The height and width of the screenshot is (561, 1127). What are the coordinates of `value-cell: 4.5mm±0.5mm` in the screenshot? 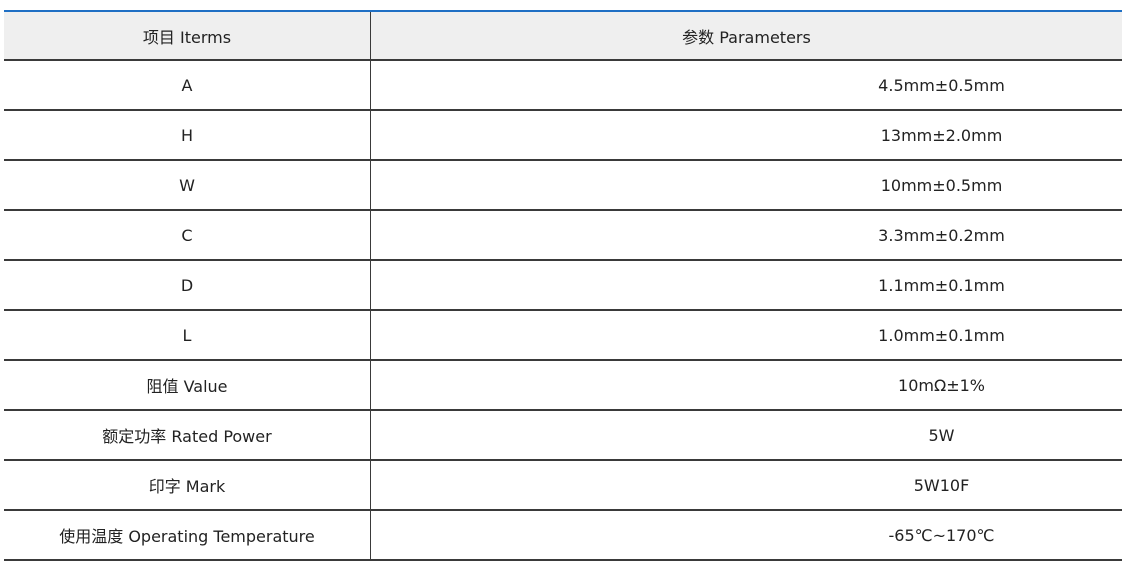 It's located at (746, 85).